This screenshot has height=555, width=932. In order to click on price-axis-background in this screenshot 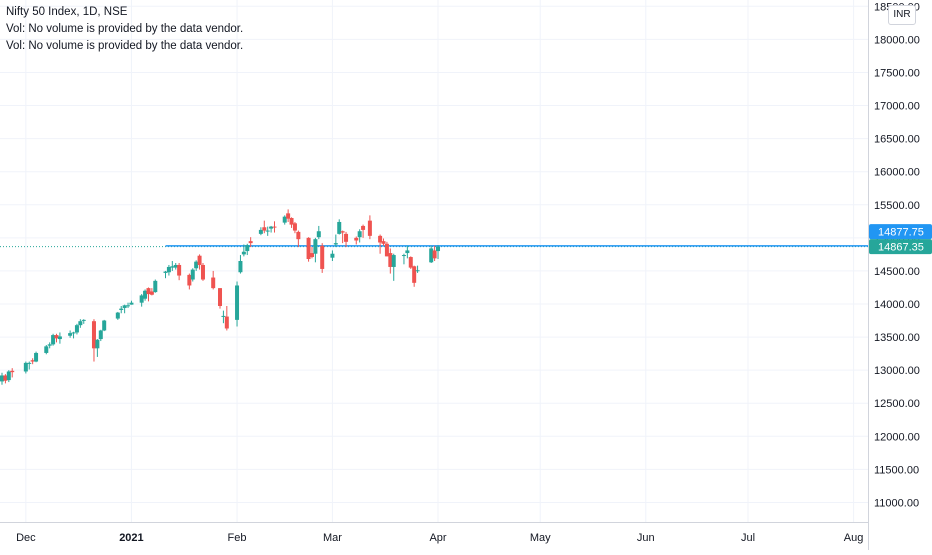, I will do `click(900, 275)`.